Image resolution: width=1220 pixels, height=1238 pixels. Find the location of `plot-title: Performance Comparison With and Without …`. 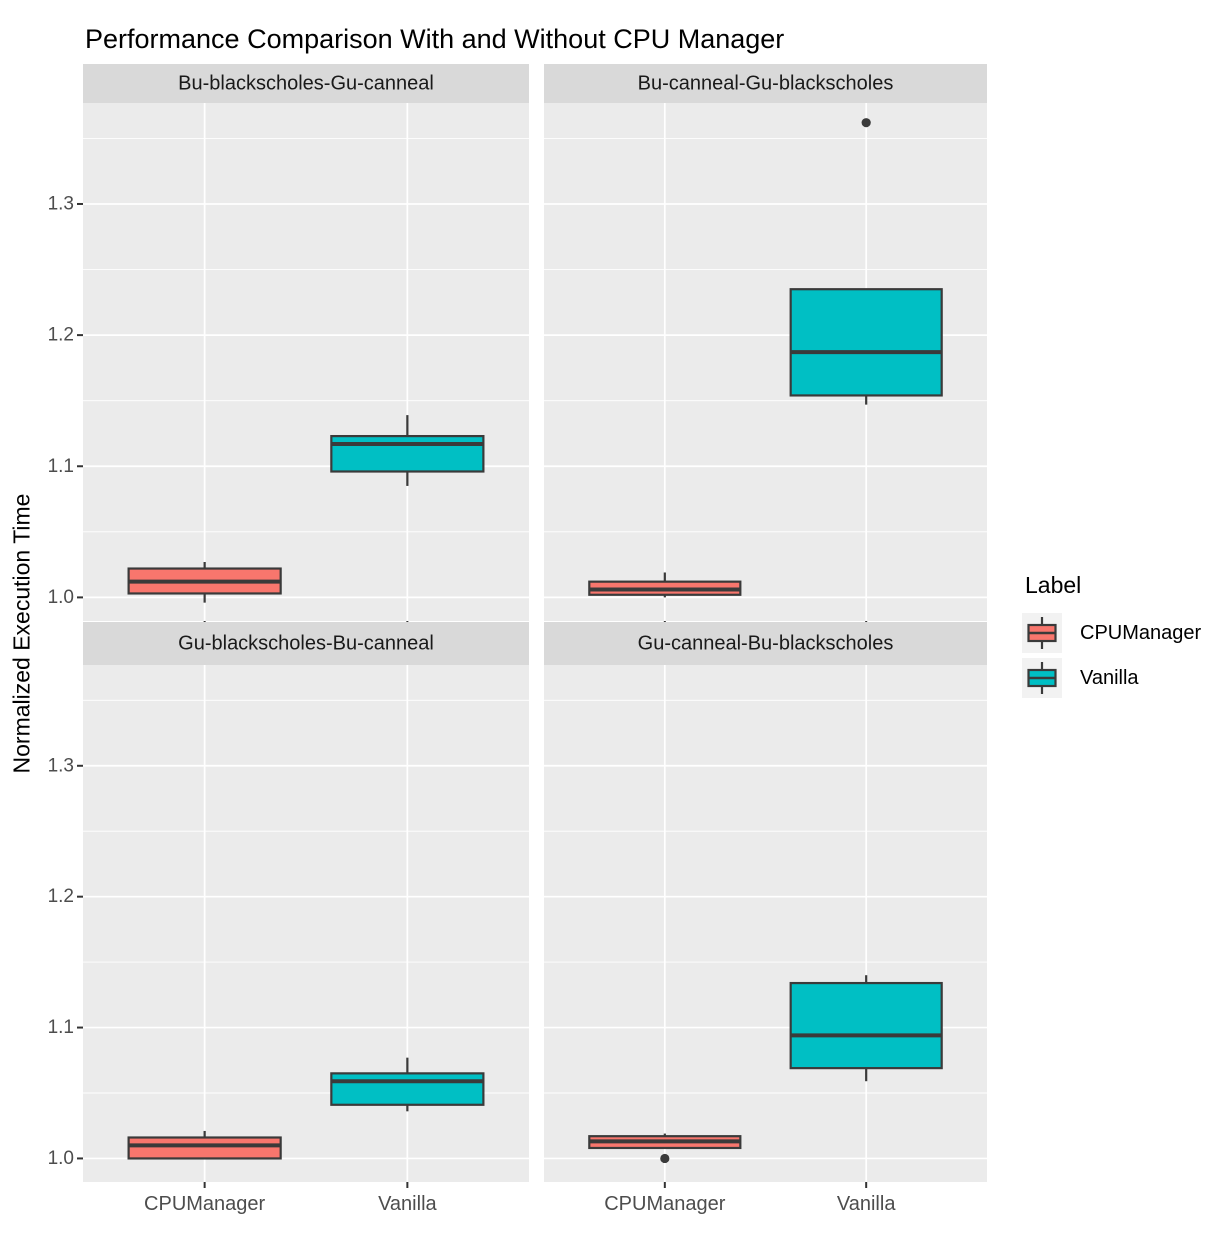

plot-title: Performance Comparison With and Without … is located at coordinates (435, 39).